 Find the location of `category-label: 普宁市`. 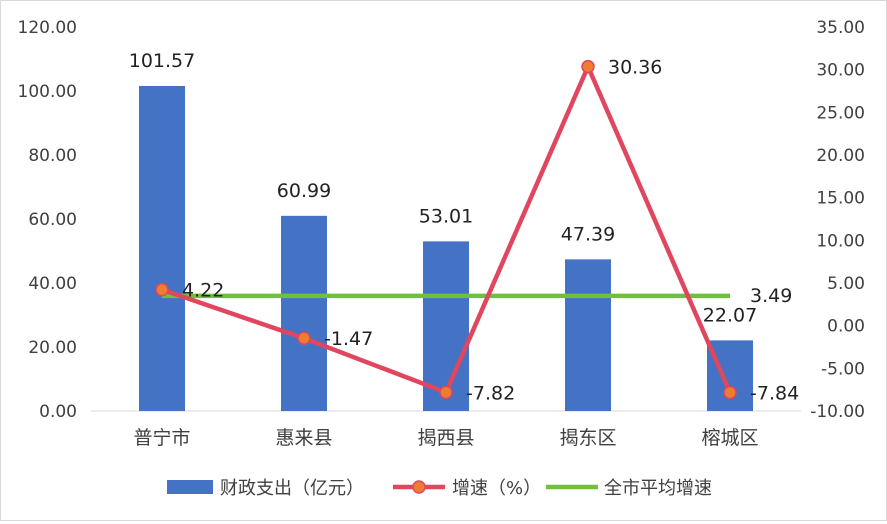

category-label: 普宁市 is located at coordinates (161, 438).